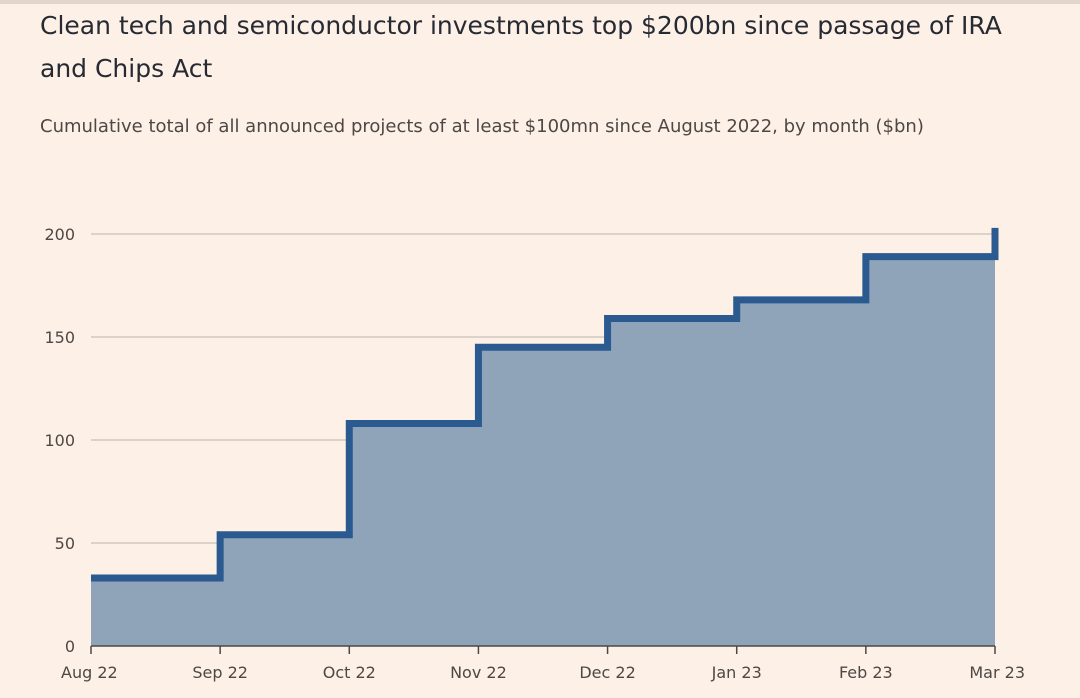 The width and height of the screenshot is (1080, 698). What do you see at coordinates (89, 672) in the screenshot?
I see `x-tick-label: Aug 22` at bounding box center [89, 672].